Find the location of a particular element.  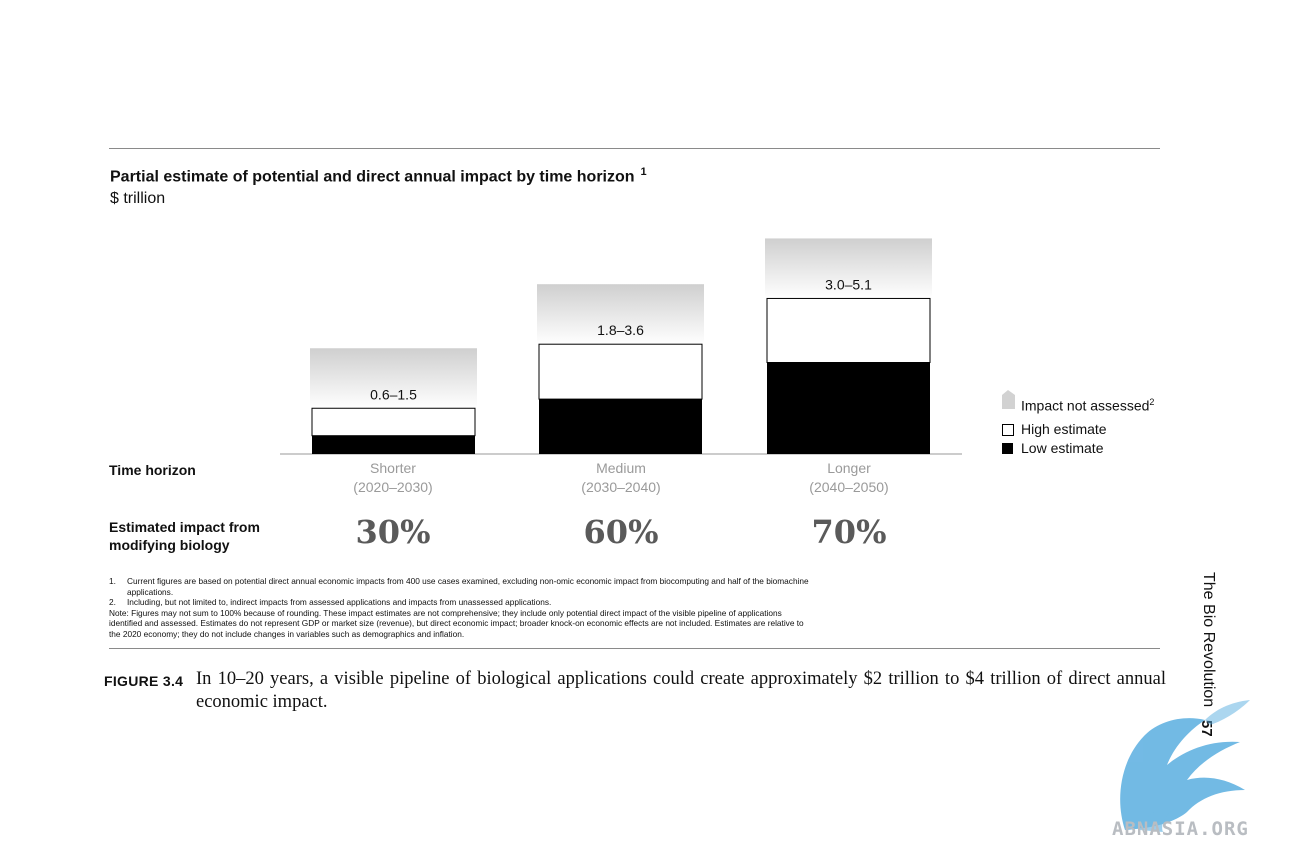

time-horizon-label: Time horizon is located at coordinates (152, 470).